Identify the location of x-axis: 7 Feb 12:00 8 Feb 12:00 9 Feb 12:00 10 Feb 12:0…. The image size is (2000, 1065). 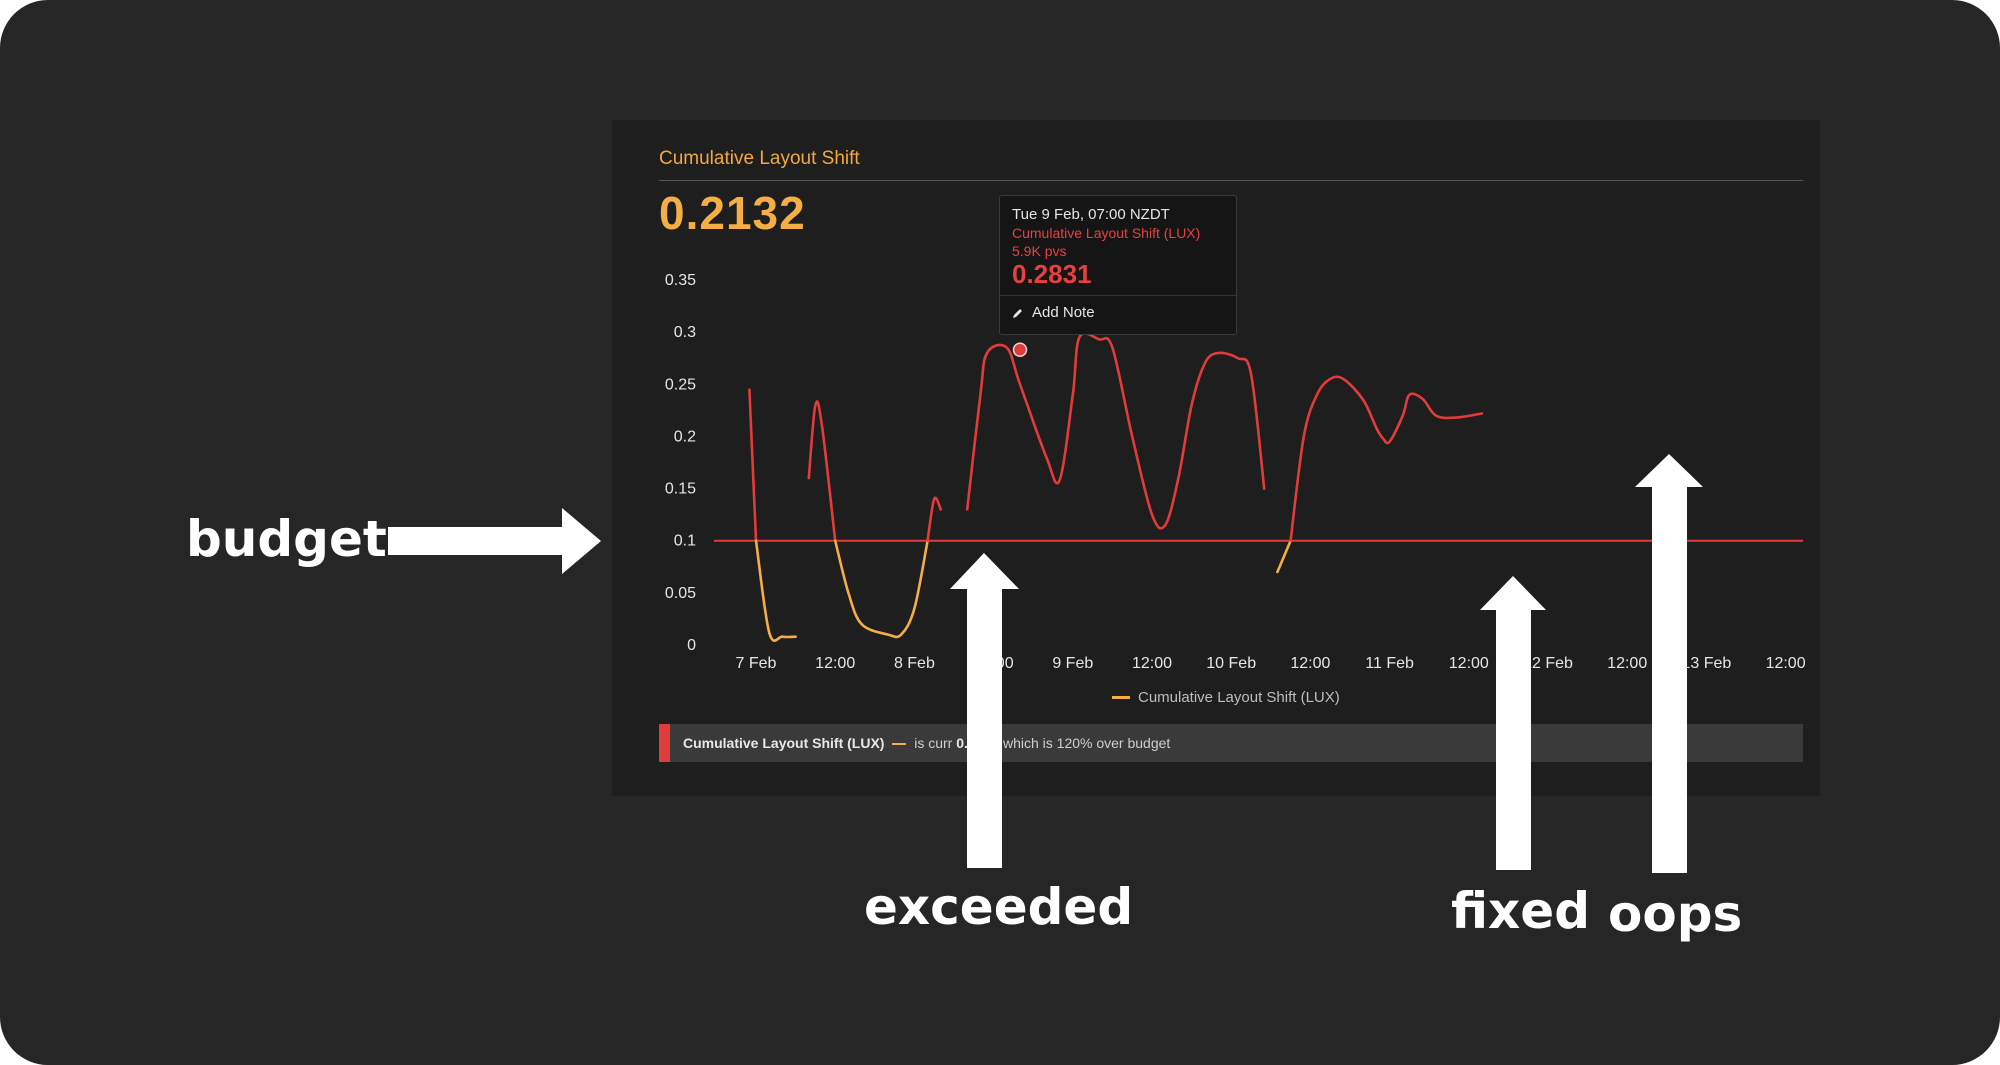
(1271, 663).